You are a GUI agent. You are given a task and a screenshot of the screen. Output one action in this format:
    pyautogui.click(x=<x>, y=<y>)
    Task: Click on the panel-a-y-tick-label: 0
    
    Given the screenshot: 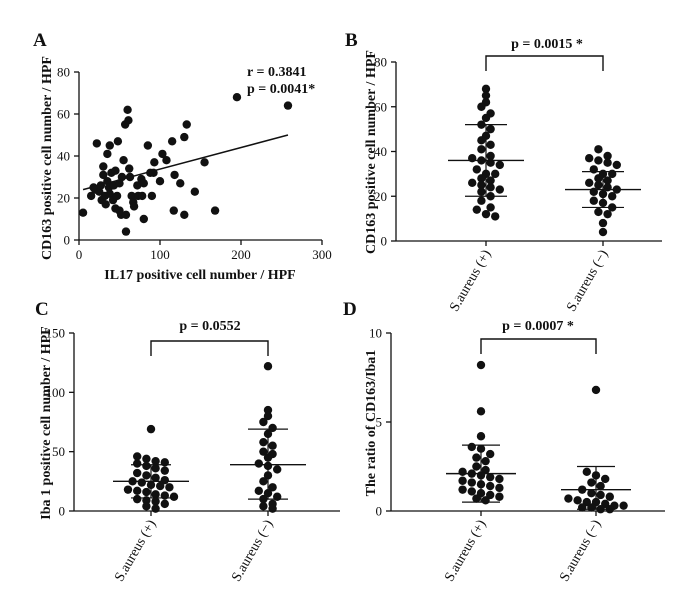 What is the action you would take?
    pyautogui.click(x=67, y=240)
    